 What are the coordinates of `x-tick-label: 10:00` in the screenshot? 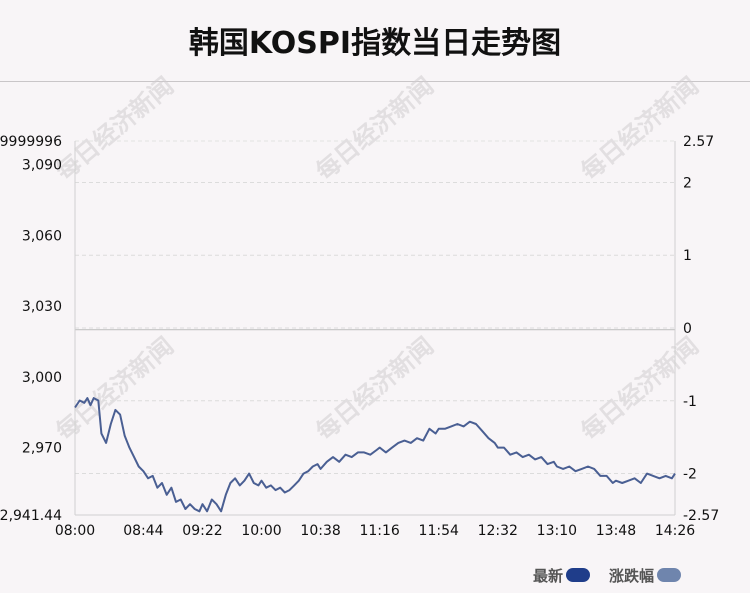 It's located at (261, 531).